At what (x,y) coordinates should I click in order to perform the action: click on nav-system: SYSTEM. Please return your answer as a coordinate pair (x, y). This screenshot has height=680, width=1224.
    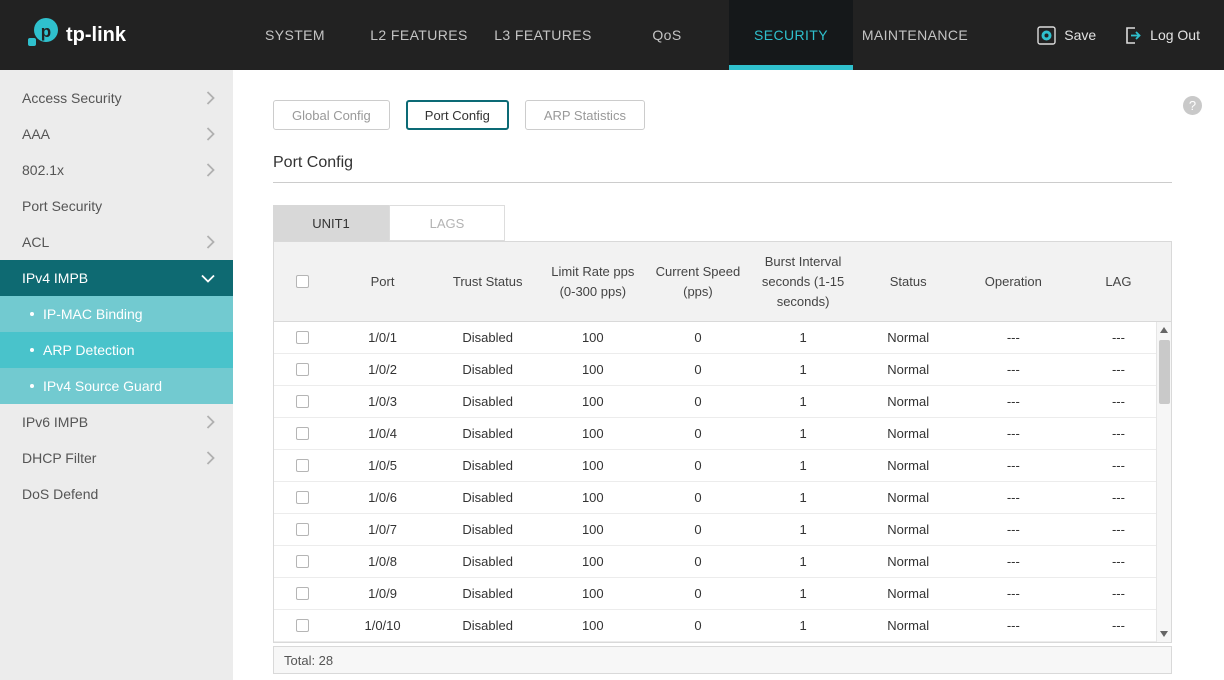
    Looking at the image, I should click on (295, 35).